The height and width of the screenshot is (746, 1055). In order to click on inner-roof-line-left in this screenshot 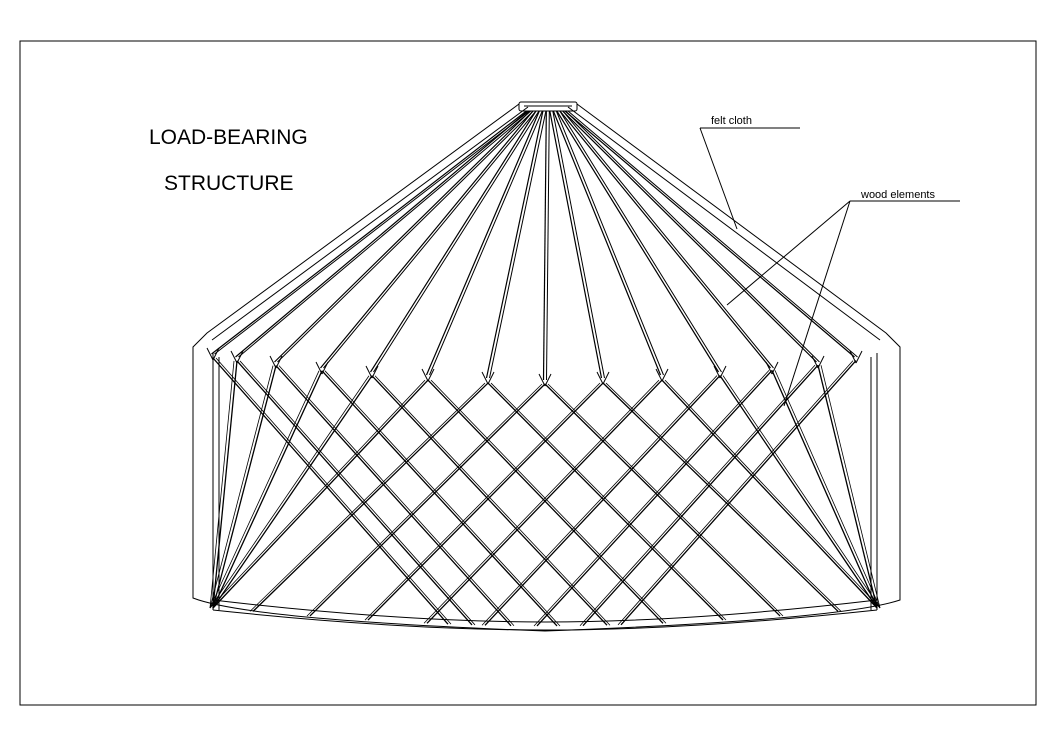, I will do `click(370, 223)`.